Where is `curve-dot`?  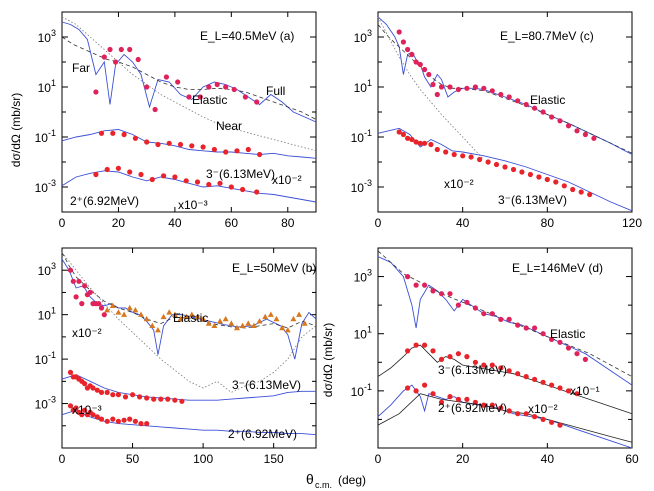 curve-dot is located at coordinates (189, 322).